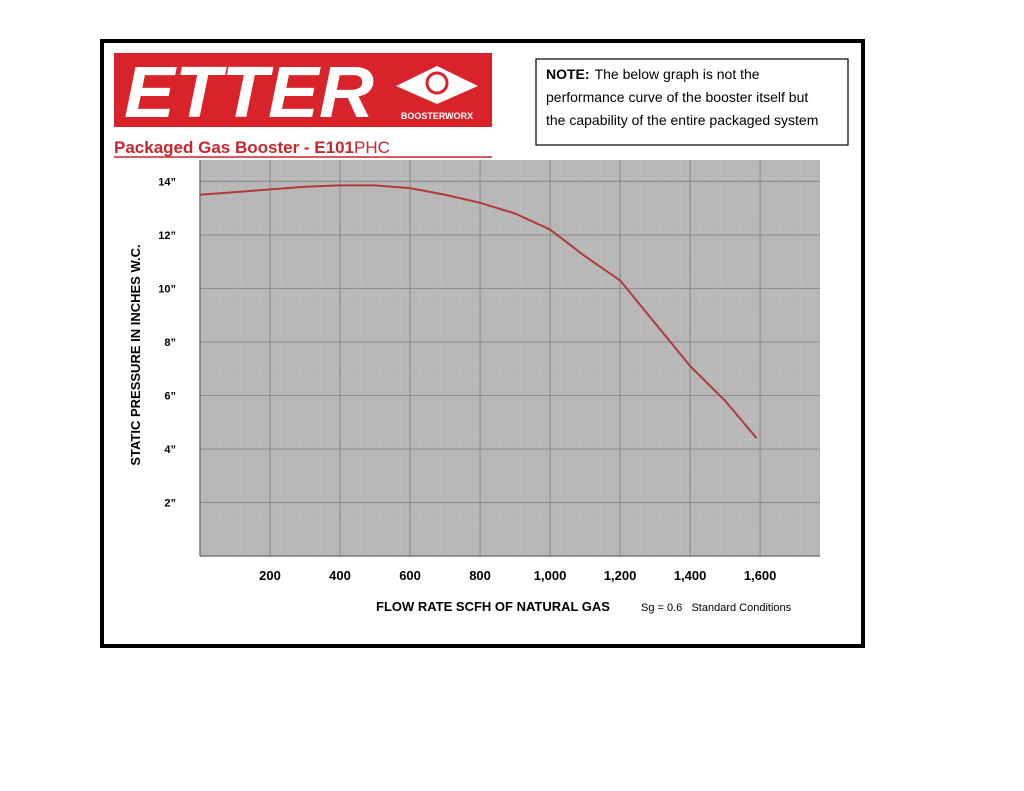 This screenshot has height=791, width=1024. I want to click on note-border, so click(692, 102).